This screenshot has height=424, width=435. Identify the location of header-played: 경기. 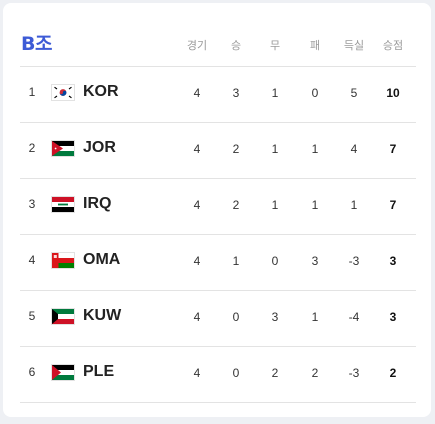
(197, 45).